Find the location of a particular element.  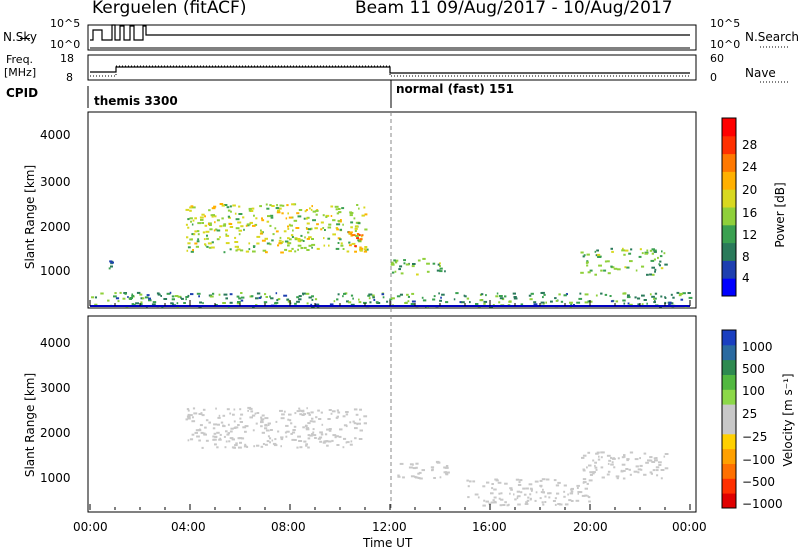

vel-cbar-tick-neg500: −500 is located at coordinates (758, 482).